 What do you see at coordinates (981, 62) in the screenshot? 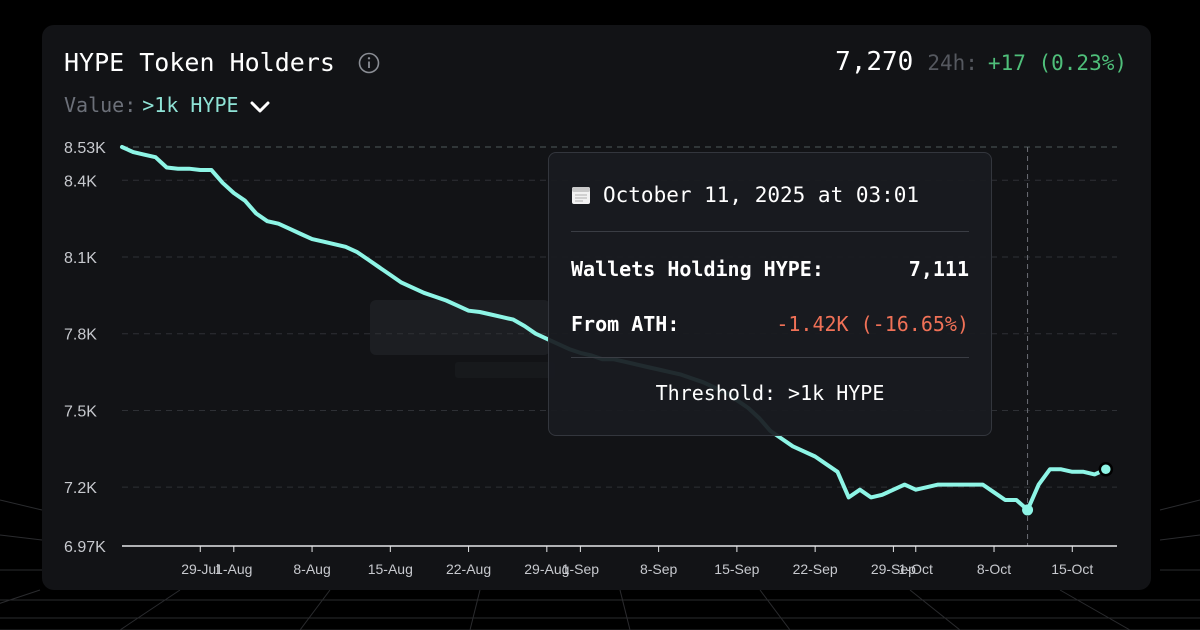
I see `holder-stats: 7,270 24h: +17 (0.23%)` at bounding box center [981, 62].